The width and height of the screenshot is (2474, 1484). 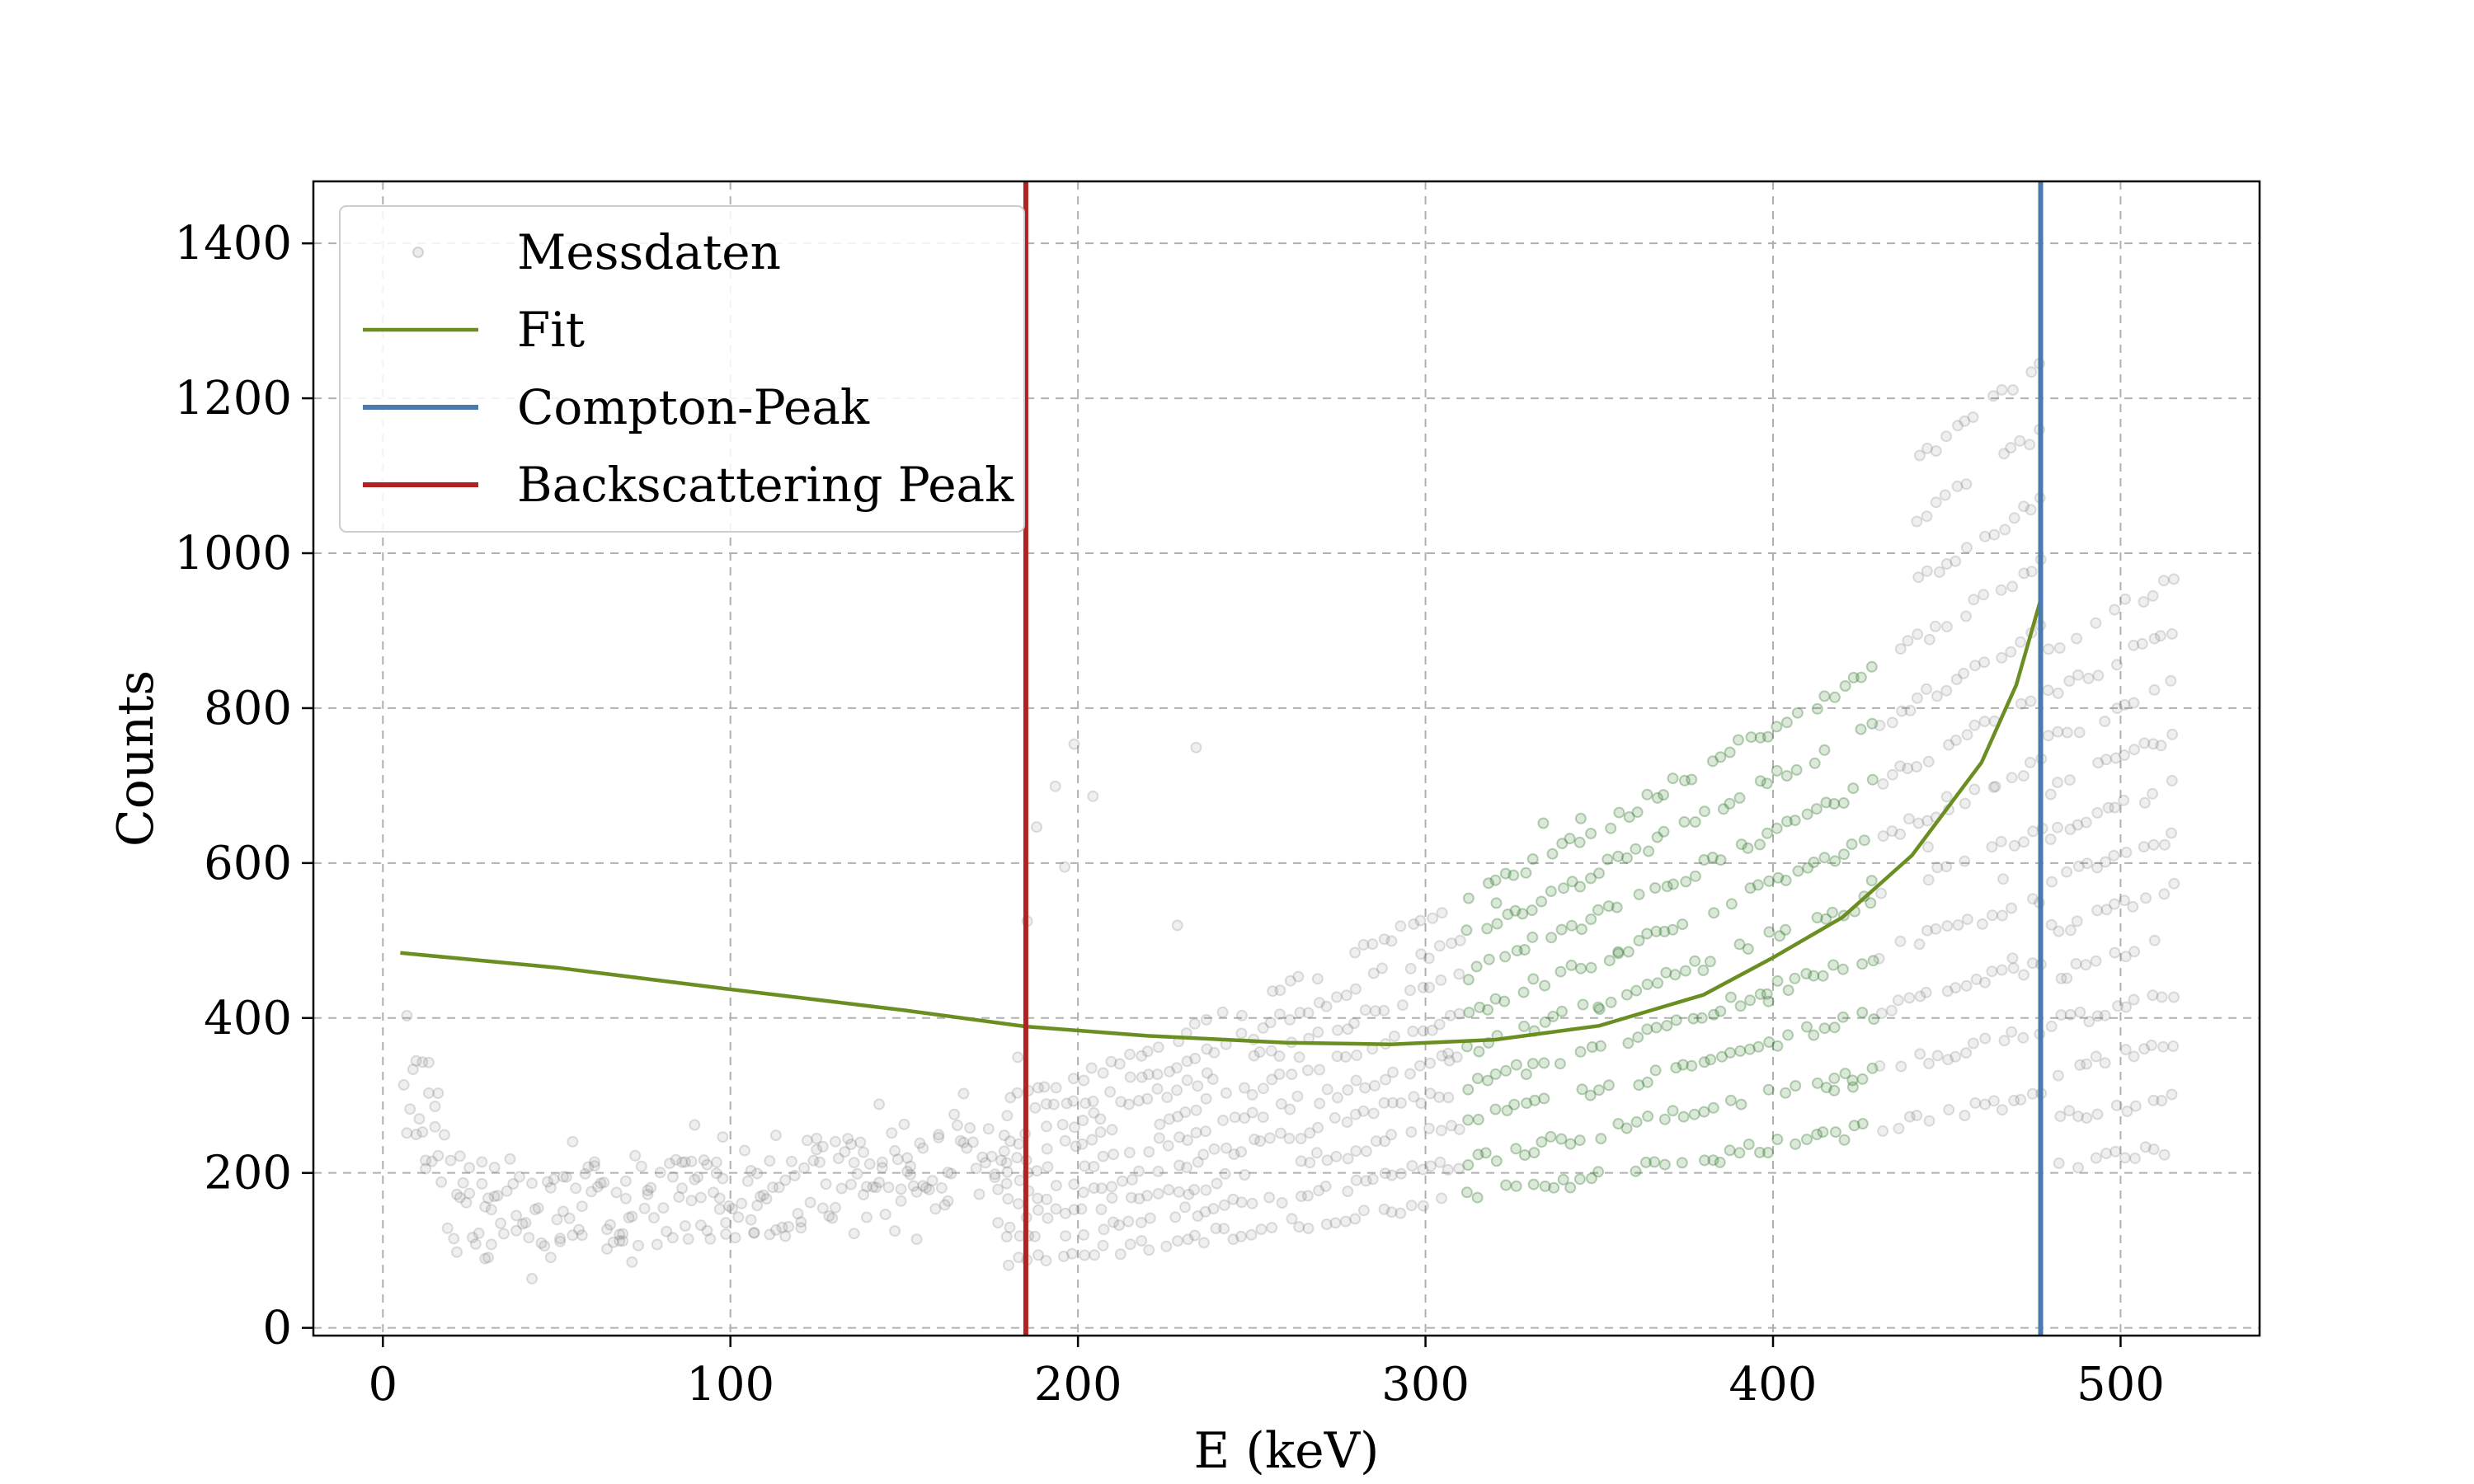 I want to click on x-tick-label: 0, so click(x=382, y=1384).